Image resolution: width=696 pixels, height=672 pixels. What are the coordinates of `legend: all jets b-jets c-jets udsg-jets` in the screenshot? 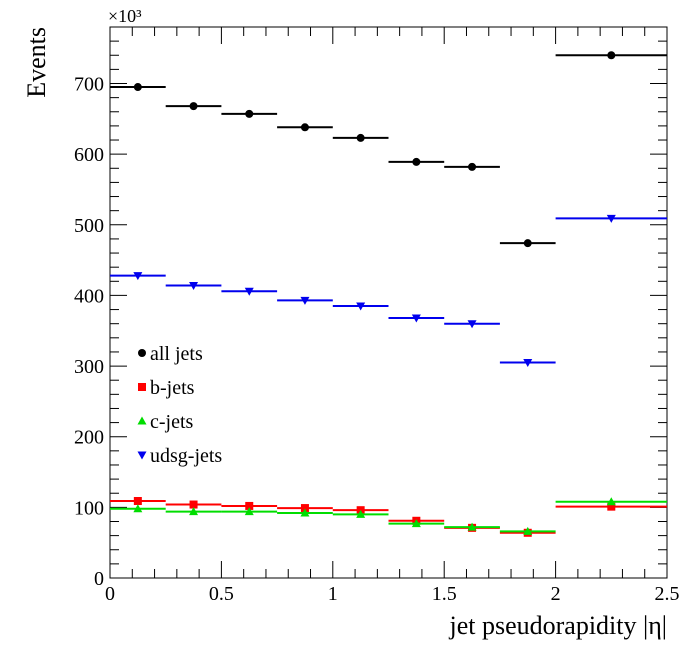 It's located at (179, 405).